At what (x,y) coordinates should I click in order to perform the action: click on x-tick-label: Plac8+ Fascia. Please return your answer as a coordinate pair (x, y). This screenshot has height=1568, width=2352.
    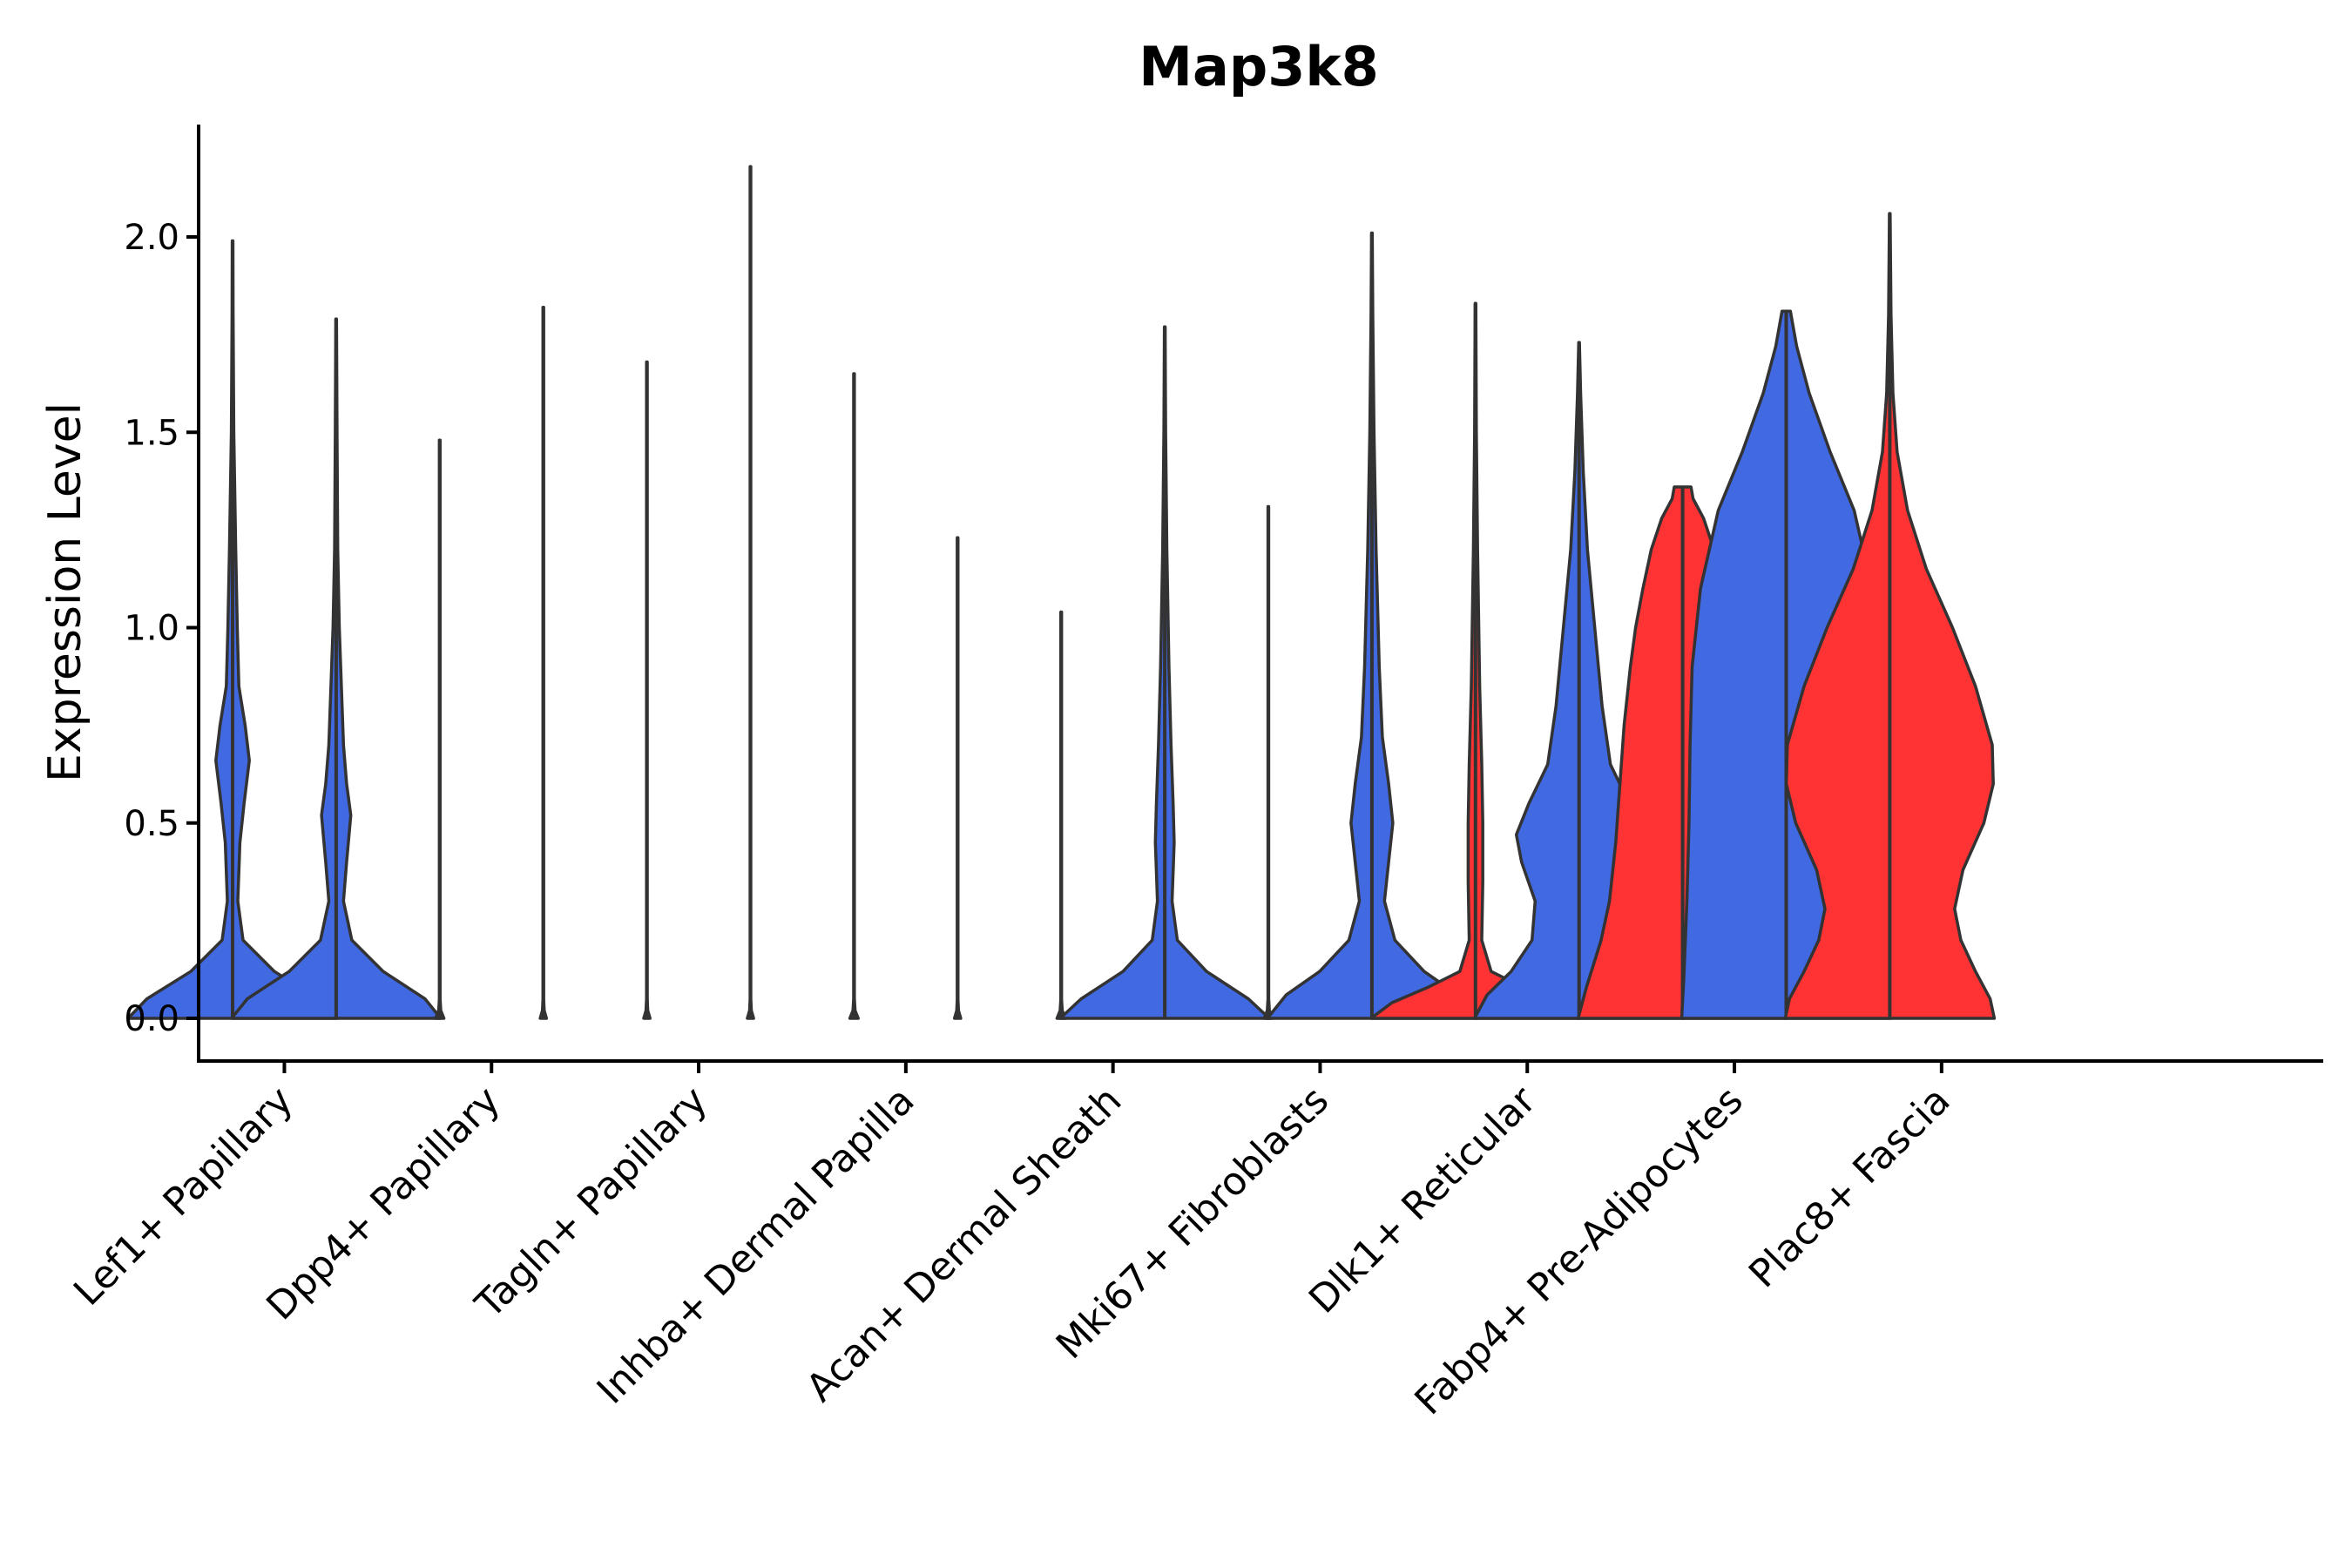
    Looking at the image, I should click on (1850, 1187).